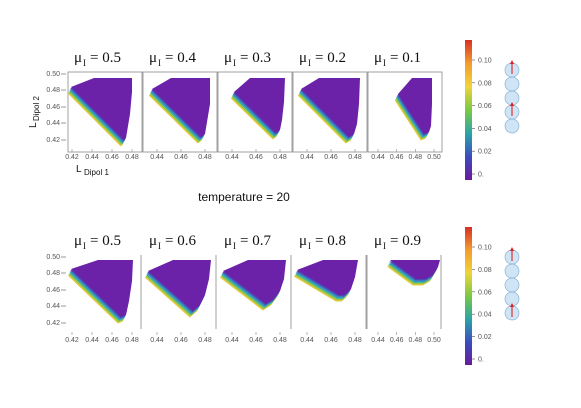 The height and width of the screenshot is (408, 581). Describe the element at coordinates (330, 241) in the screenshot. I see `panel-title-value: = 0.8` at that location.